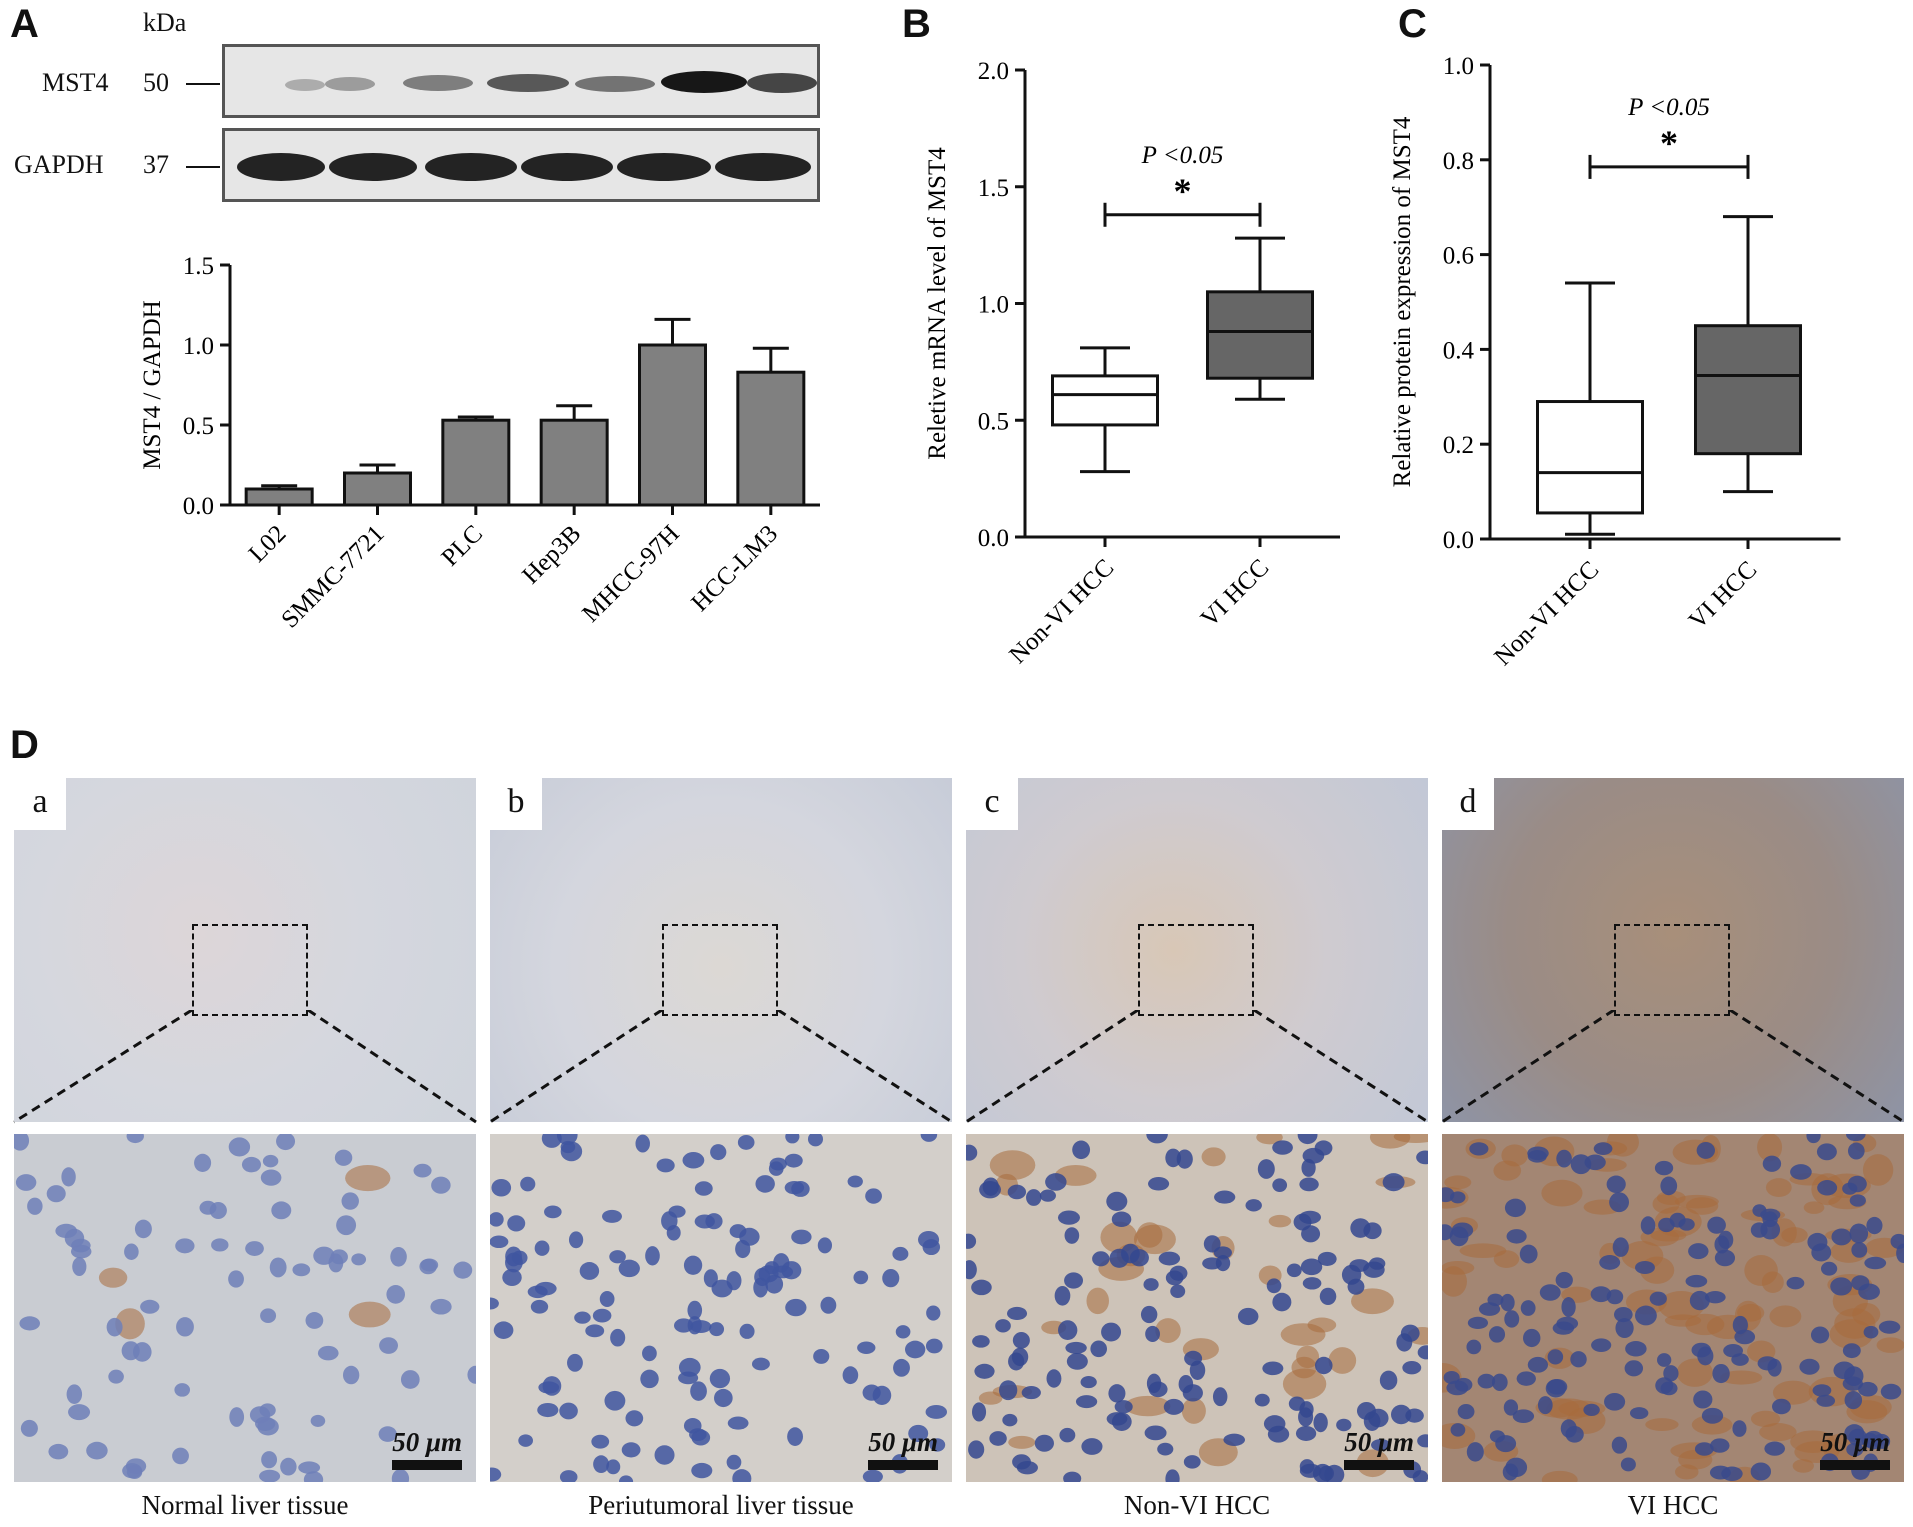 Image resolution: width=1913 pixels, height=1527 pixels. Describe the element at coordinates (75, 82) in the screenshot. I see `blot-row-label-mst4: MST4` at that location.